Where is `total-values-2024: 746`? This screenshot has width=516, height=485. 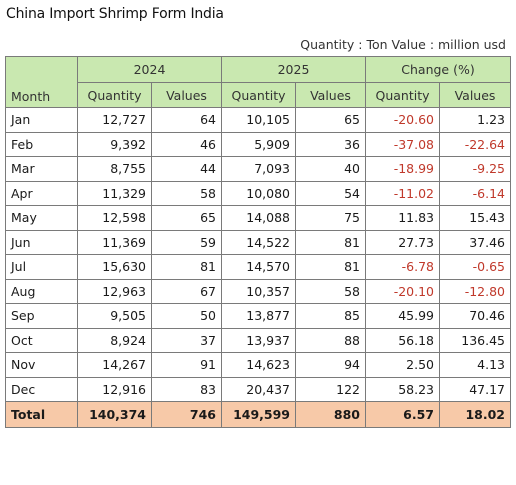
total-values-2024: 746 is located at coordinates (186, 414).